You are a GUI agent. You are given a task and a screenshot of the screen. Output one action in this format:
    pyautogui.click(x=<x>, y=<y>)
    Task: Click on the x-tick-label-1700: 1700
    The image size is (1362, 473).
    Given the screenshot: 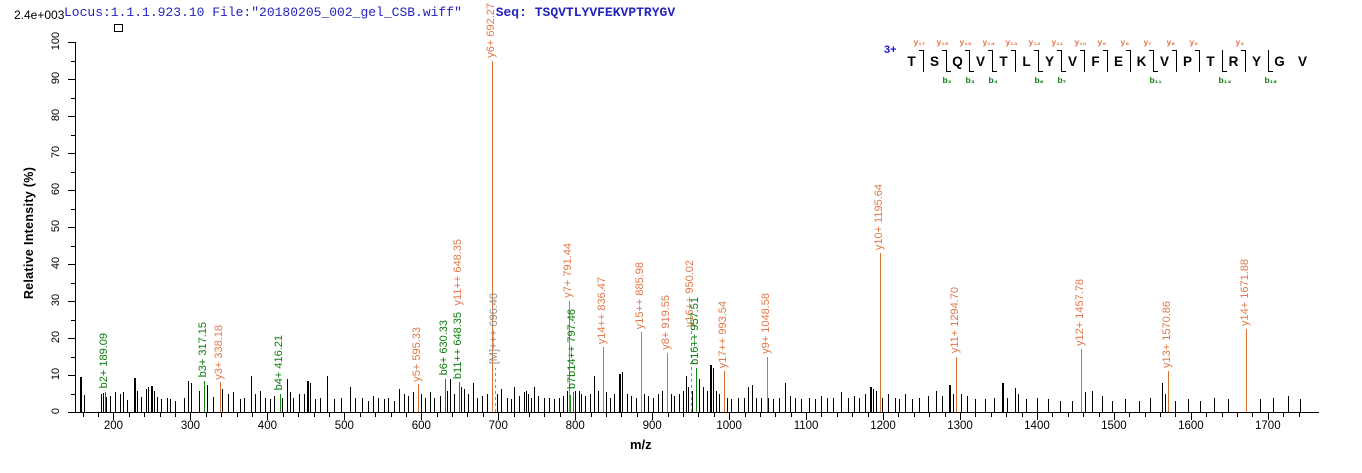 What is the action you would take?
    pyautogui.click(x=1268, y=426)
    